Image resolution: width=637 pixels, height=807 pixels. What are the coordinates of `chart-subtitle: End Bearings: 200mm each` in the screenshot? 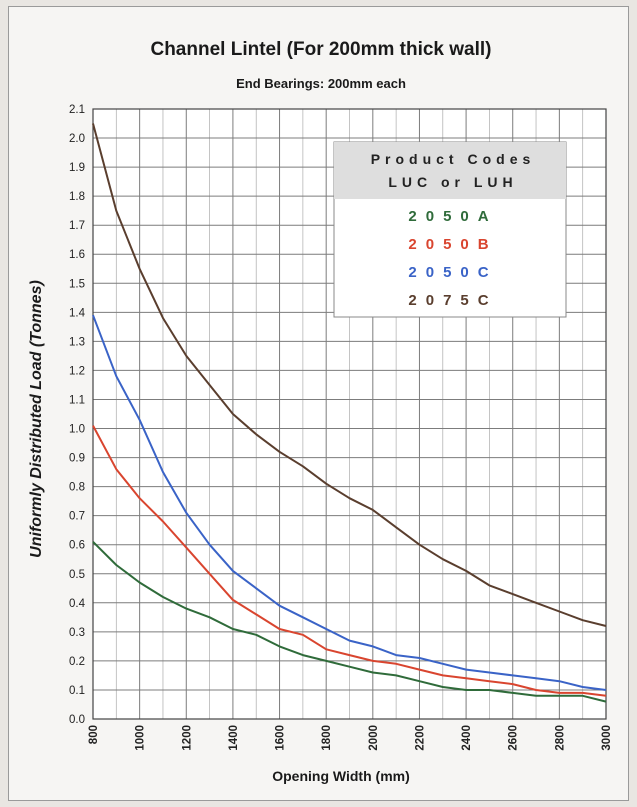 It's located at (321, 83).